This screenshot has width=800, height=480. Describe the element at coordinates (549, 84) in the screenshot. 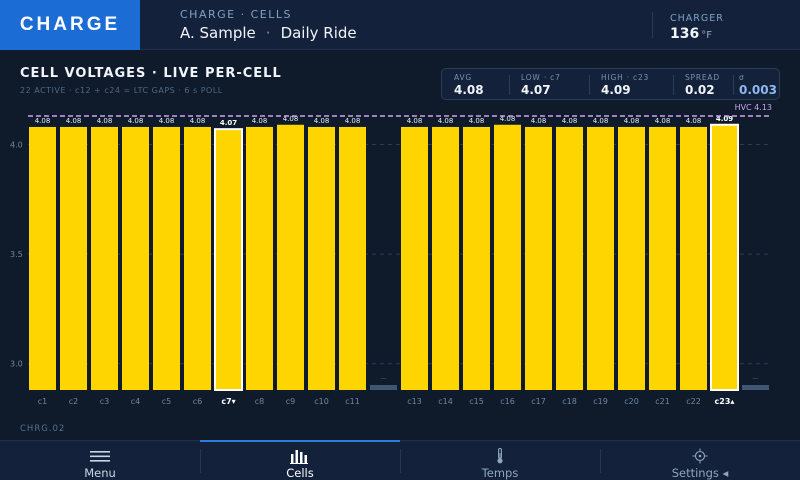

I see `stat-low: LOW · c7 4.07` at that location.